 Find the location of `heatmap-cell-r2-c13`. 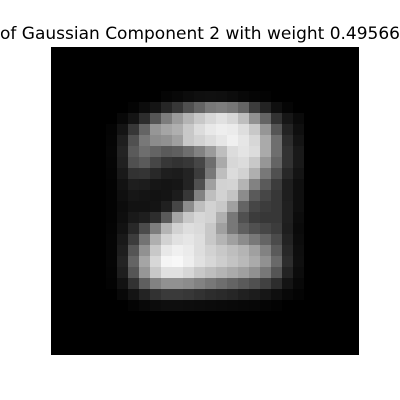

heatmap-cell-r2-c13 is located at coordinates (200, 75).